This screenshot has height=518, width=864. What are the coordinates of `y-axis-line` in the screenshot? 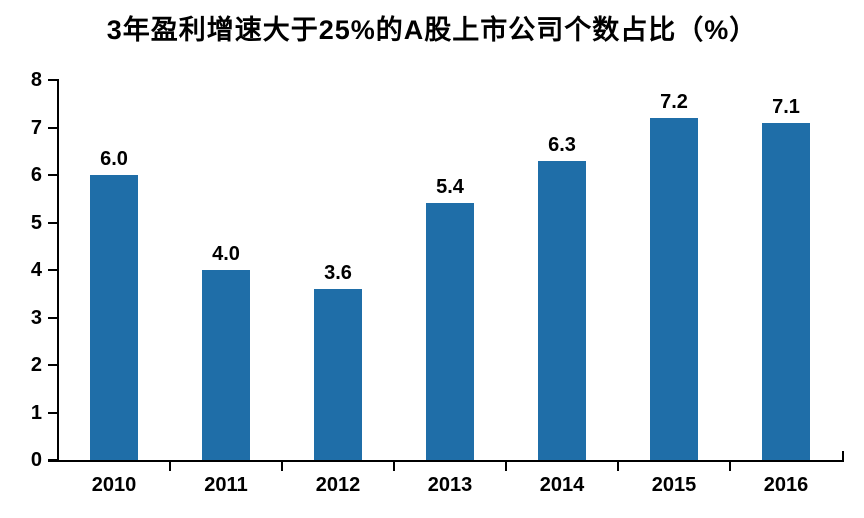 It's located at (58, 270).